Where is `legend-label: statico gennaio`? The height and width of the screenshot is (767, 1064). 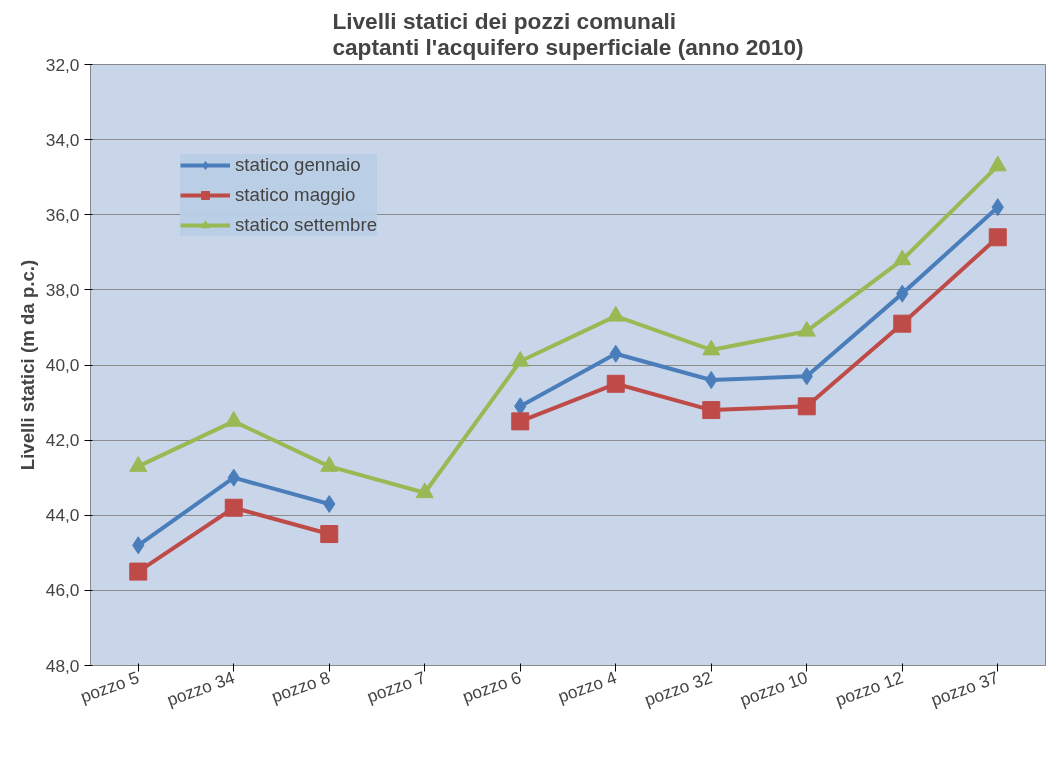 legend-label: statico gennaio is located at coordinates (298, 165).